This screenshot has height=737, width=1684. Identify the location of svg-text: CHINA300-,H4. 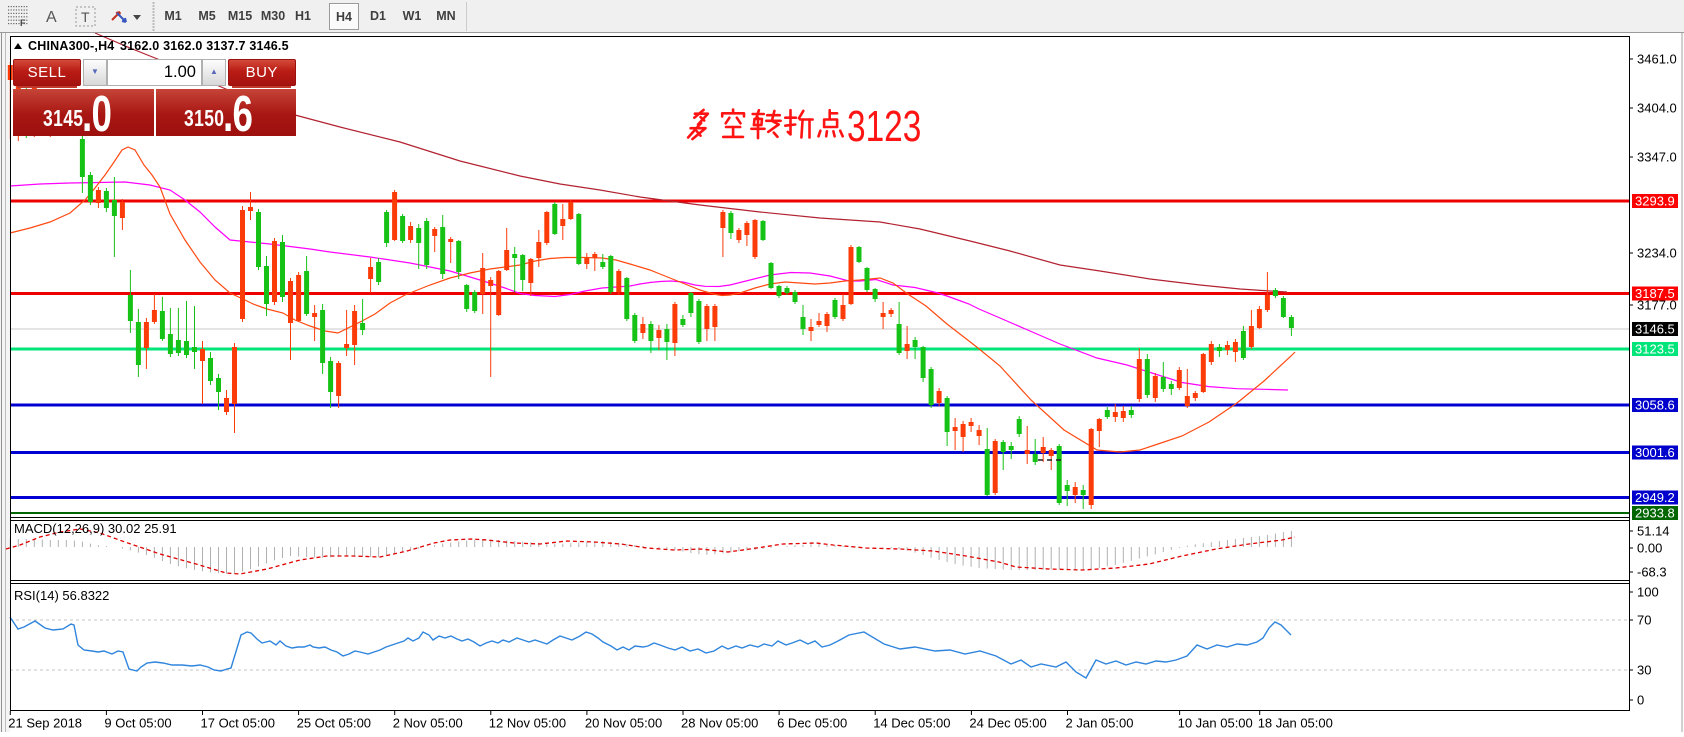
(71, 46).